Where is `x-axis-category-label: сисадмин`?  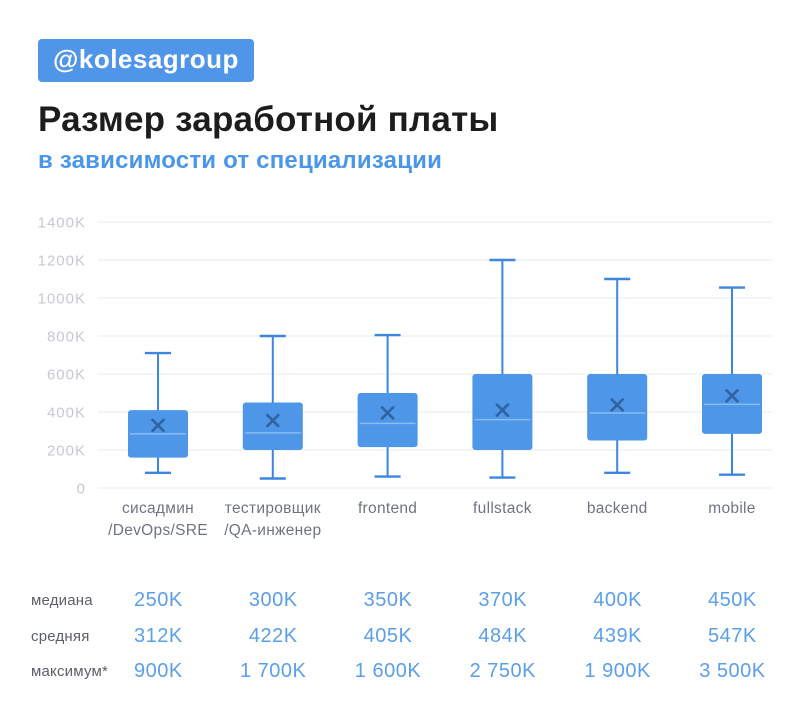 x-axis-category-label: сисадмин is located at coordinates (158, 508).